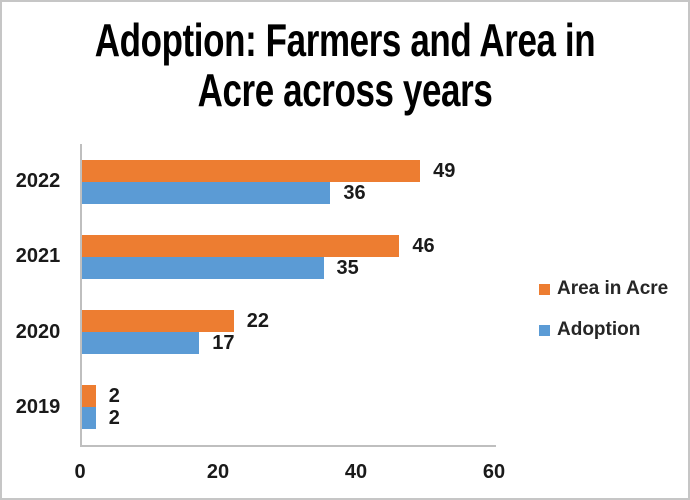  I want to click on y-axis-label-2019: 2019, so click(38, 406).